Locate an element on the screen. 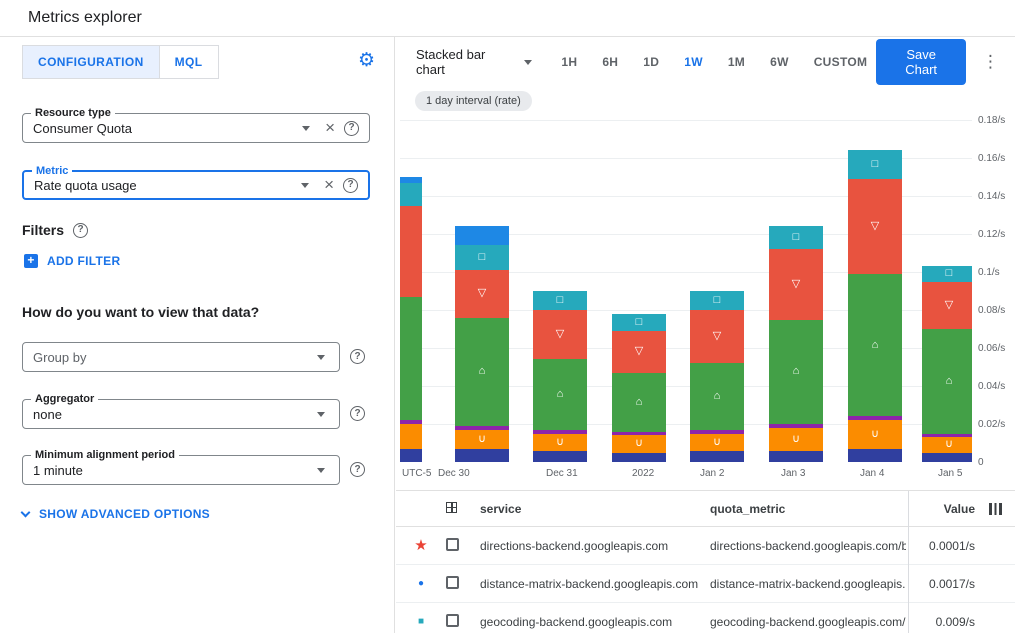  chart-type-select: Stacked bar chart is located at coordinates (476, 62).